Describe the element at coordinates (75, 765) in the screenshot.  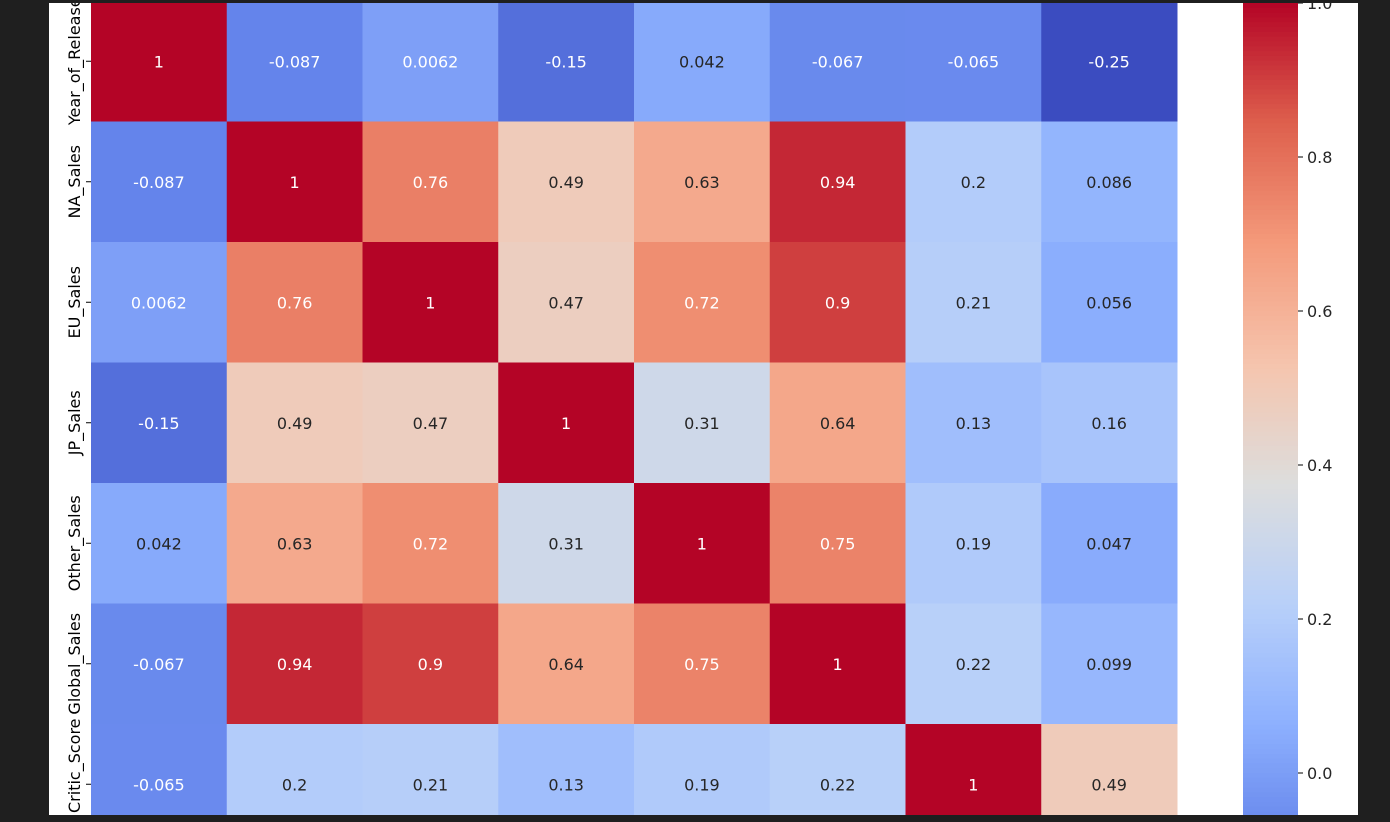
I see `y-tick-label: Critic_Score` at that location.